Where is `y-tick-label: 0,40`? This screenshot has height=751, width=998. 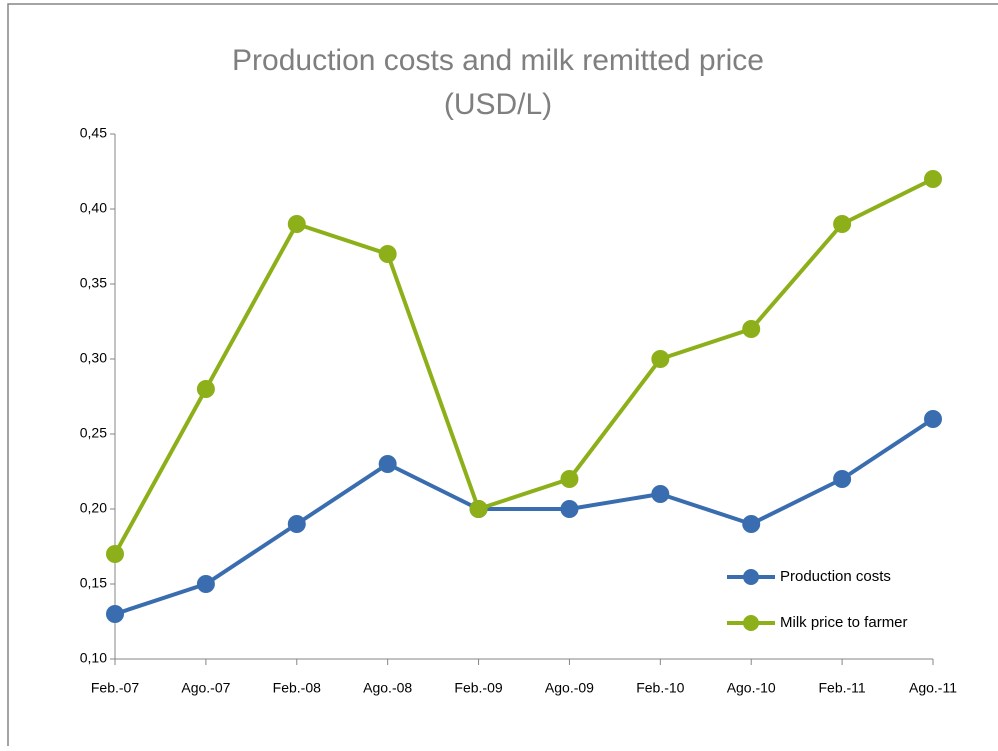 y-tick-label: 0,40 is located at coordinates (93, 208).